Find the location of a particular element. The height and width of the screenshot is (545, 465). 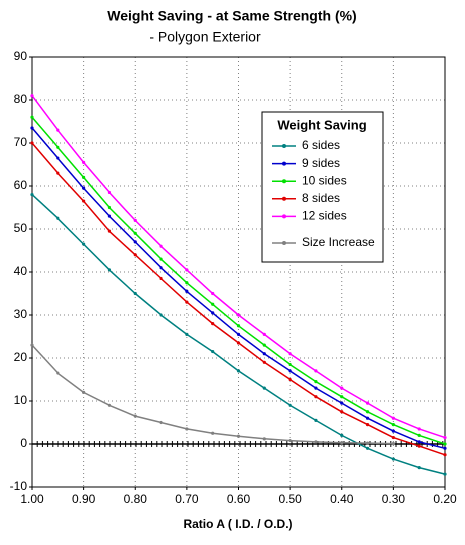

x-tick-label: 0.20 is located at coordinates (445, 499).